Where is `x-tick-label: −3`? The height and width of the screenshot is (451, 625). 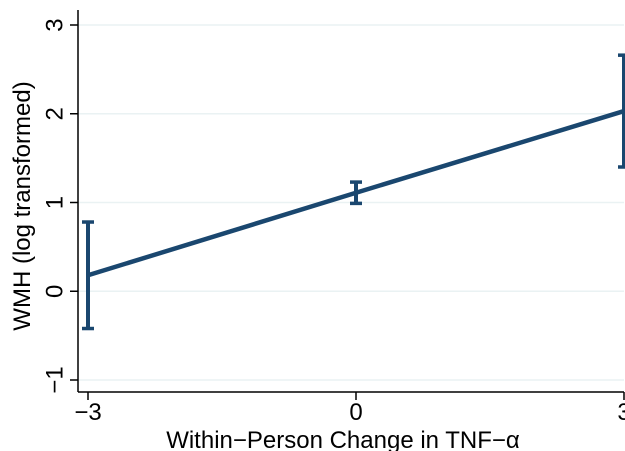 x-tick-label: −3 is located at coordinates (87, 412).